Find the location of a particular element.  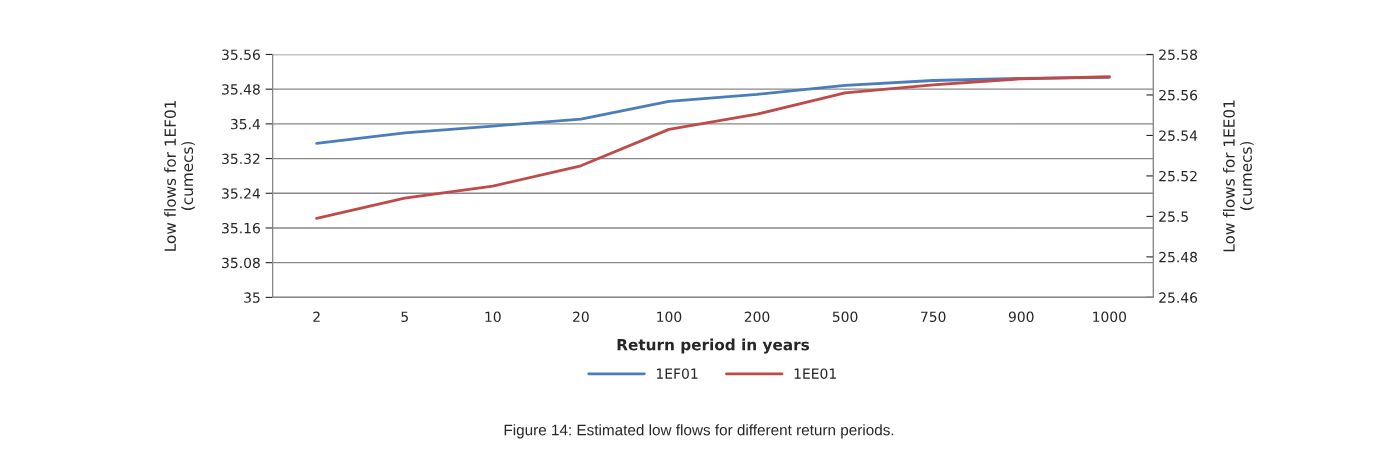

x-tick-label: 100 is located at coordinates (669, 317).